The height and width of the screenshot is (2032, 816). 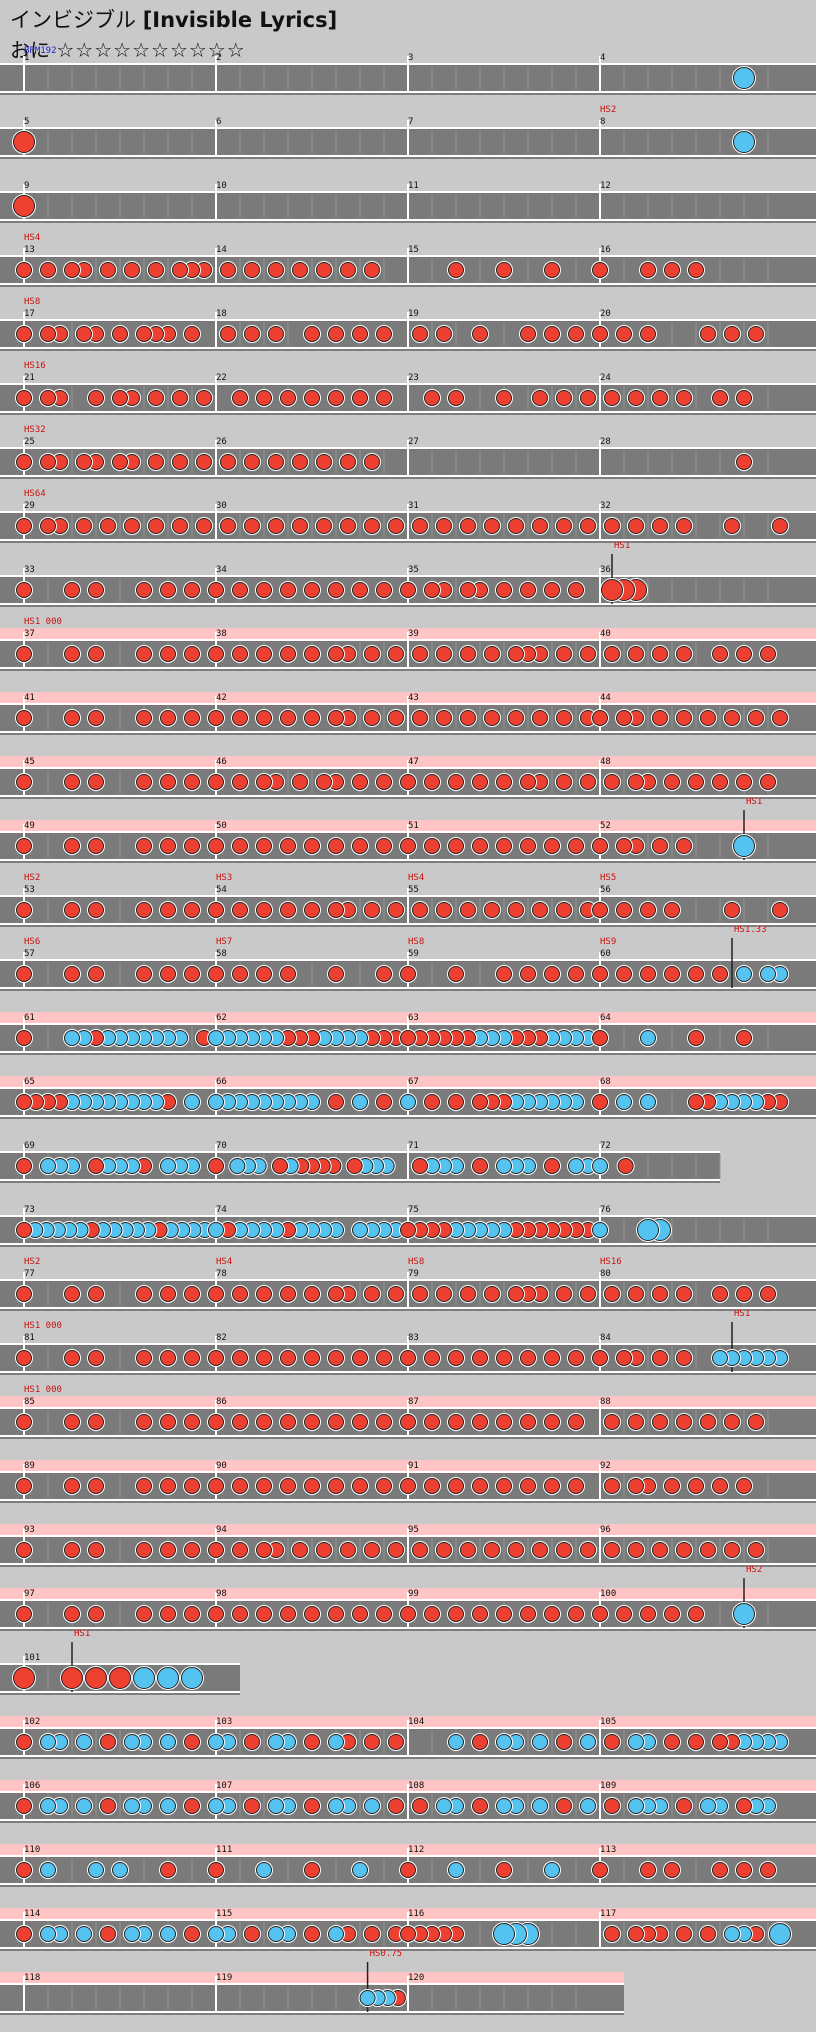 I want to click on measure-number: 37, so click(x=29, y=634).